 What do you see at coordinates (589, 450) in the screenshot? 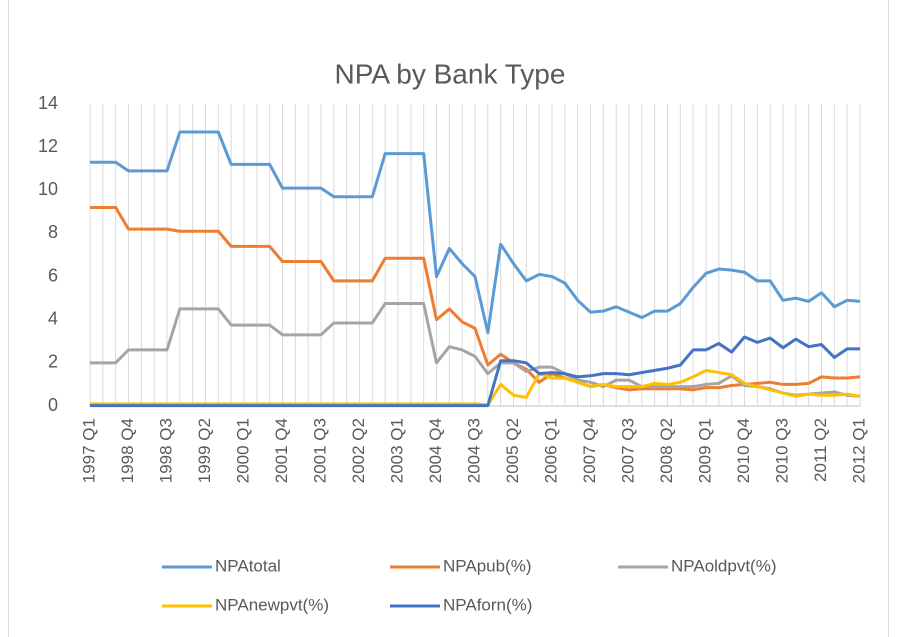
I see `x-tick-label: 2007 Q4` at bounding box center [589, 450].